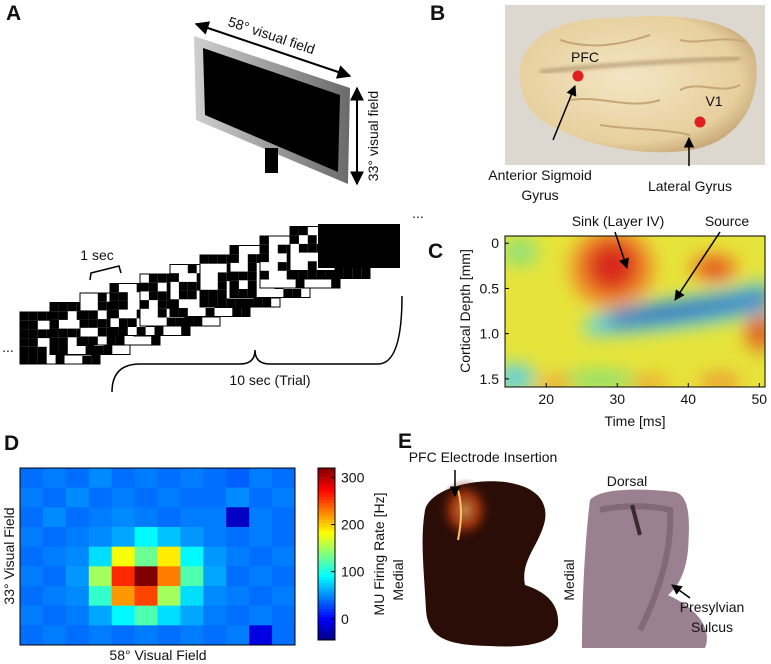 The image size is (771, 664). What do you see at coordinates (11, 443) in the screenshot?
I see `panel-letter: D` at bounding box center [11, 443].